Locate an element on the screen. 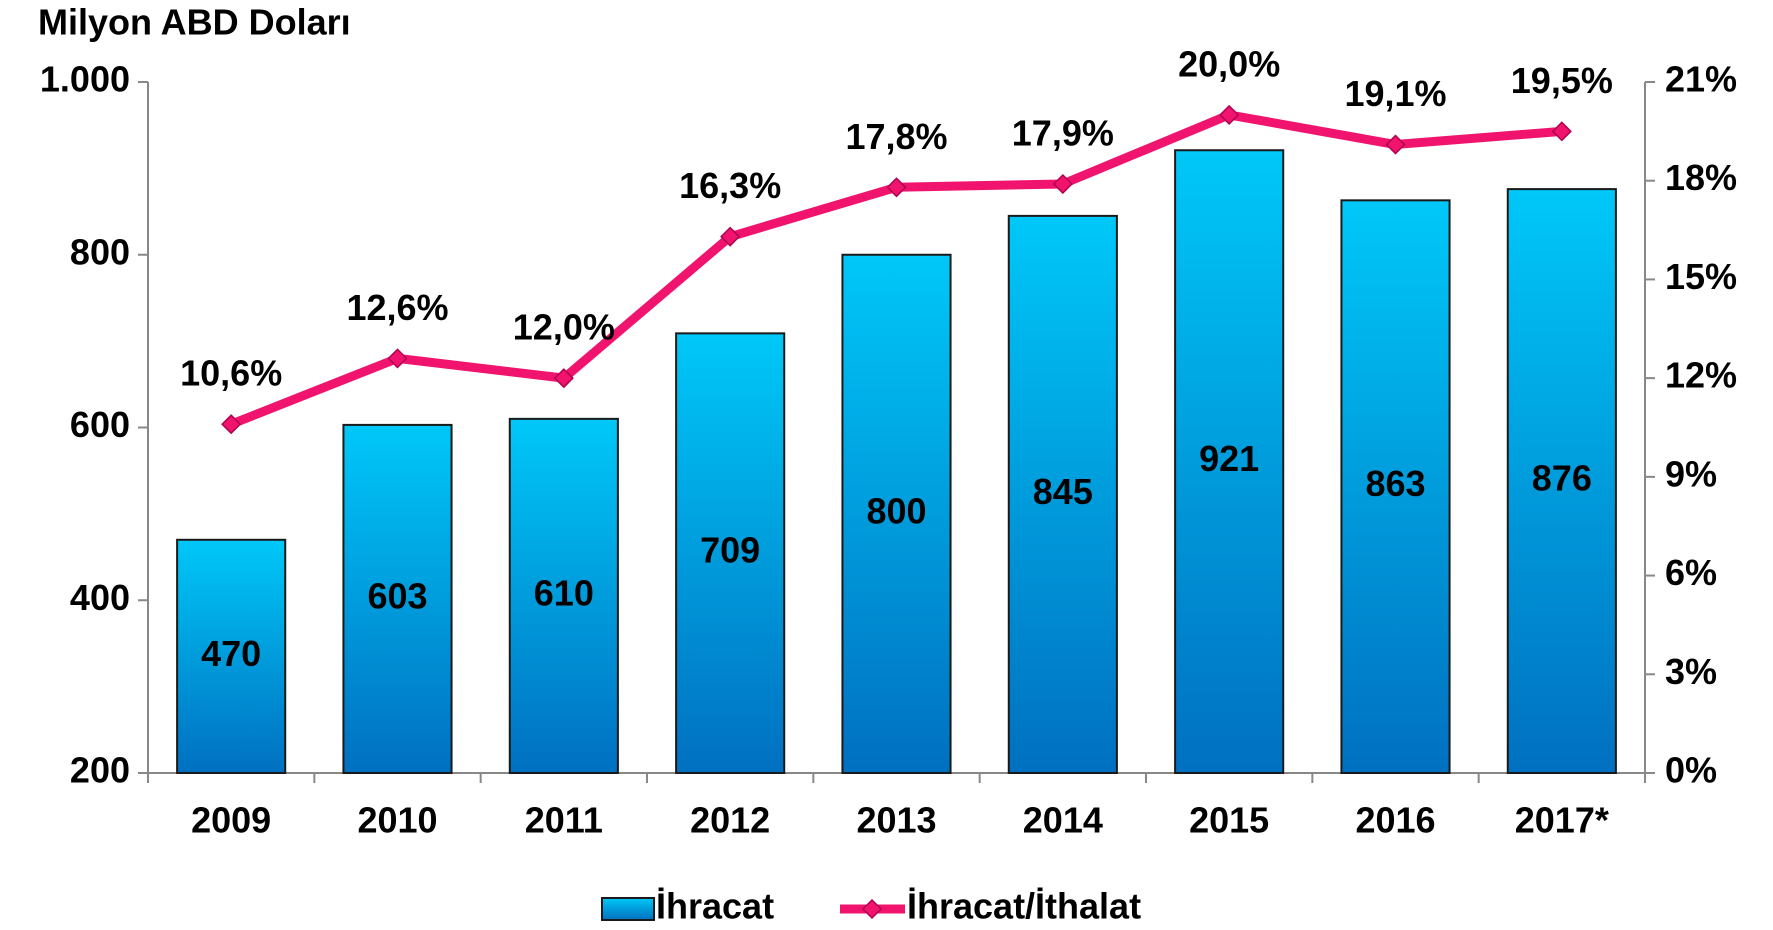 The width and height of the screenshot is (1773, 930). x-tick-label: 2015 is located at coordinates (1229, 820).